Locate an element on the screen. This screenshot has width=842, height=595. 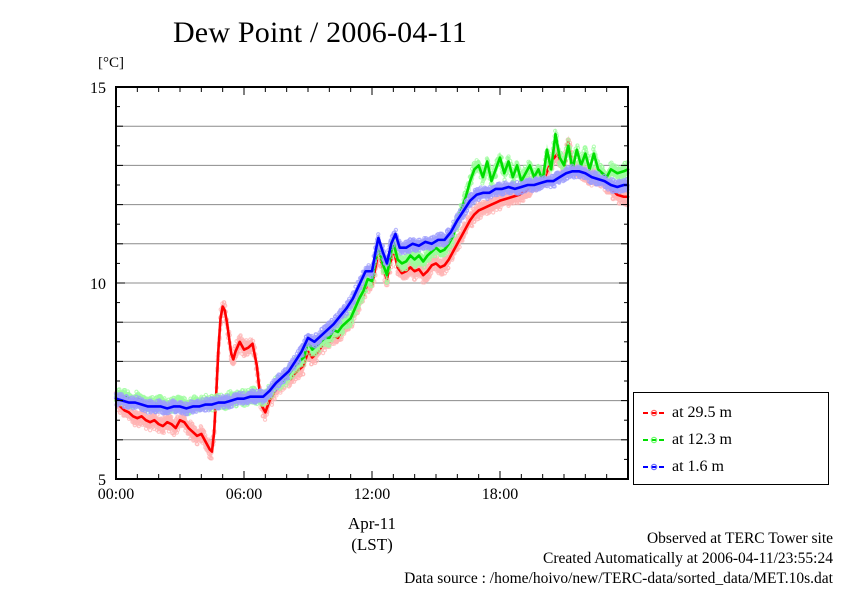
legend-item-12-3m: at 12.3 m is located at coordinates (731, 439).